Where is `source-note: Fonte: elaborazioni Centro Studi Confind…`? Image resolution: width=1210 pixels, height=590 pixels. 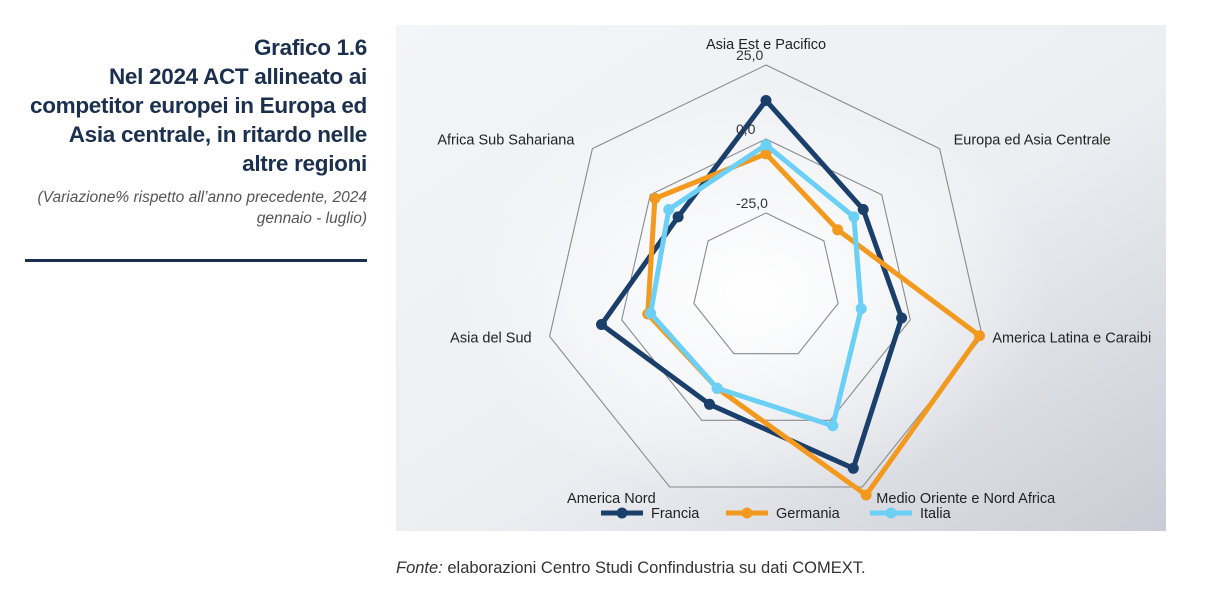
source-note: Fonte: elaborazioni Centro Studi Confind… is located at coordinates (631, 568).